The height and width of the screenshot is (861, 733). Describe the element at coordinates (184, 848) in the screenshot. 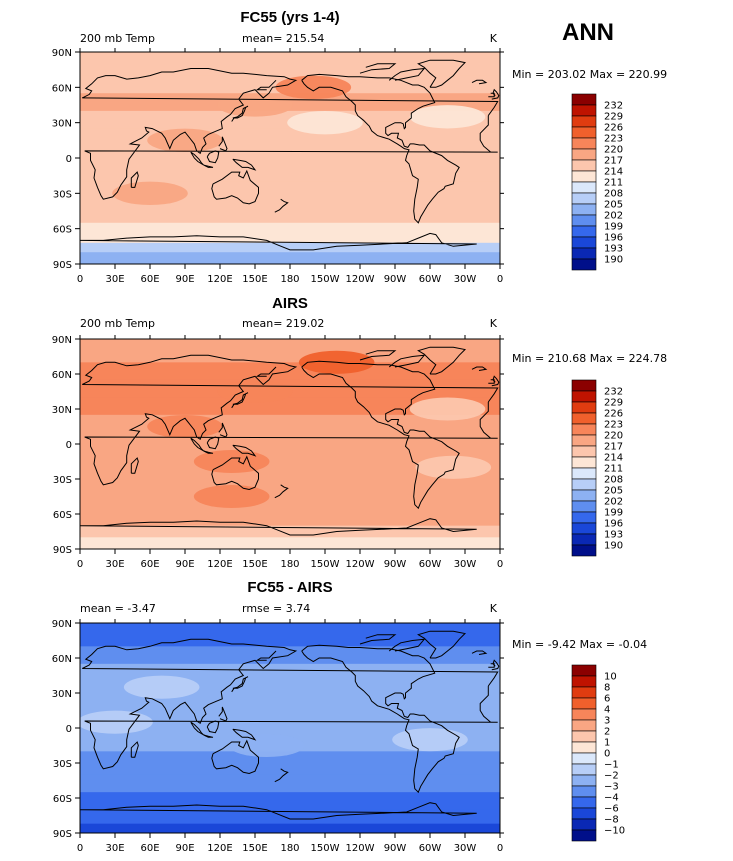

I see `x-tick-label: 90E` at that location.